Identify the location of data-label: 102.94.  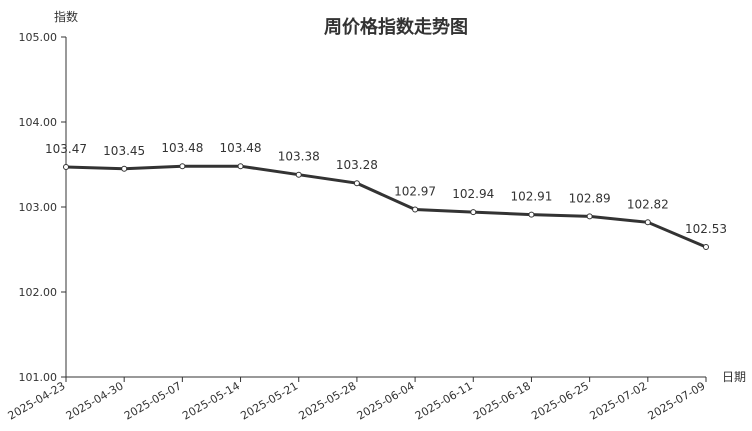
(473, 194).